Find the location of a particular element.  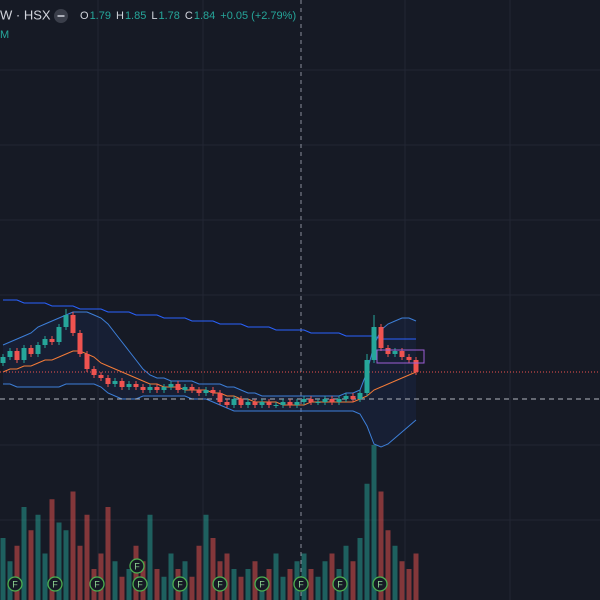

symbol: W · HSX is located at coordinates (25, 14).